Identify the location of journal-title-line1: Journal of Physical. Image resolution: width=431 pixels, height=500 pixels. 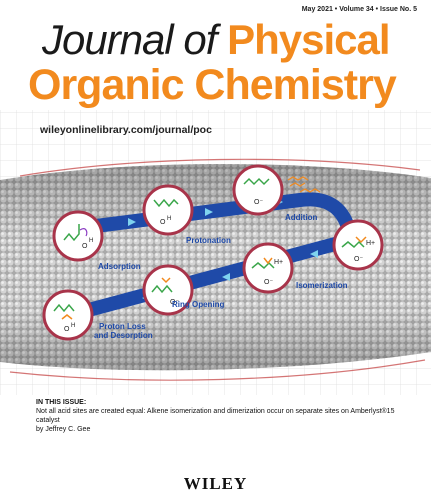
(216, 39).